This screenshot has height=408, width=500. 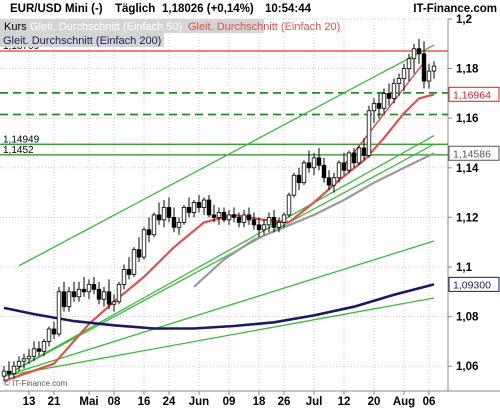 What do you see at coordinates (21, 139) in the screenshot?
I see `level-label-1: 1,14949` at bounding box center [21, 139].